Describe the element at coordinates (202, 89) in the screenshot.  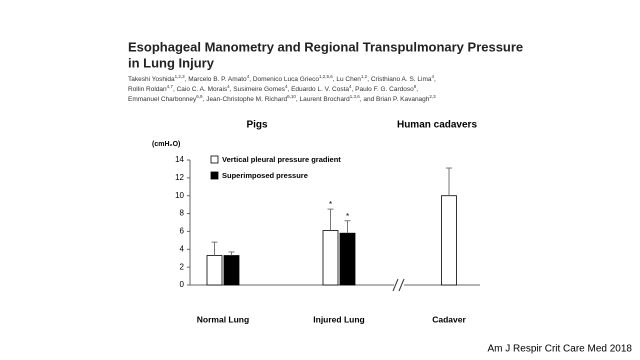
I see `author-name: Caio C. A. Morais` at that location.